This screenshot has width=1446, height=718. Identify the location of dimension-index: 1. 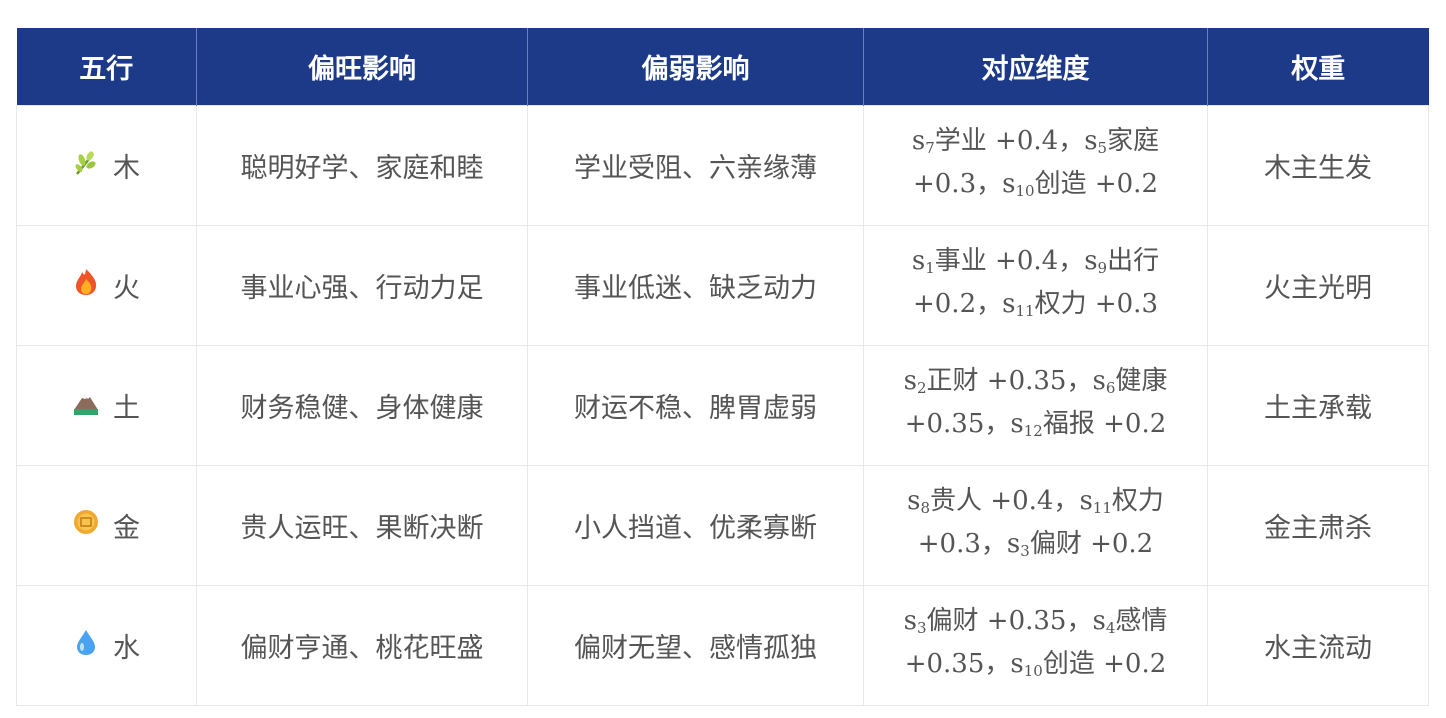
(930, 267).